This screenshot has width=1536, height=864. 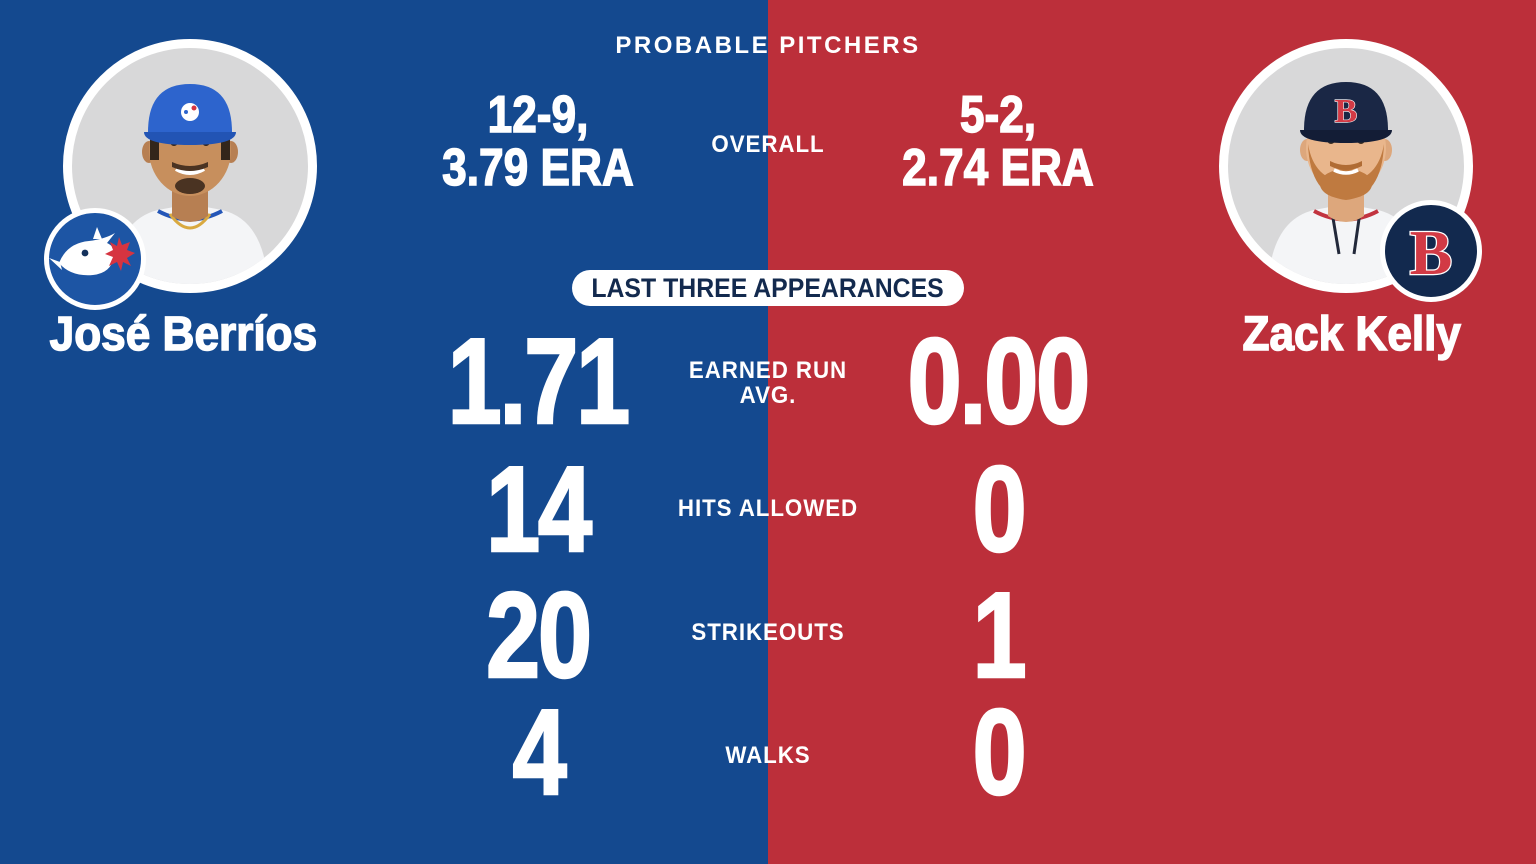 What do you see at coordinates (768, 370) in the screenshot?
I see `stat-label-era-line1: EARNED RUN` at bounding box center [768, 370].